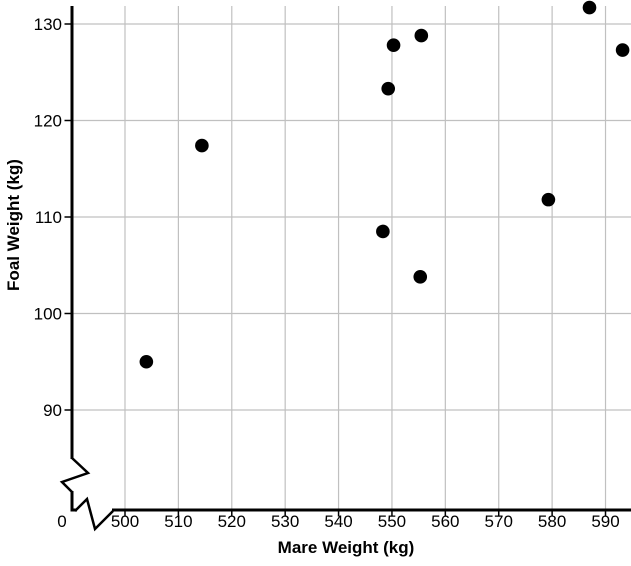 The image size is (631, 566). I want to click on y-axis-break-icon, so click(75, 475).